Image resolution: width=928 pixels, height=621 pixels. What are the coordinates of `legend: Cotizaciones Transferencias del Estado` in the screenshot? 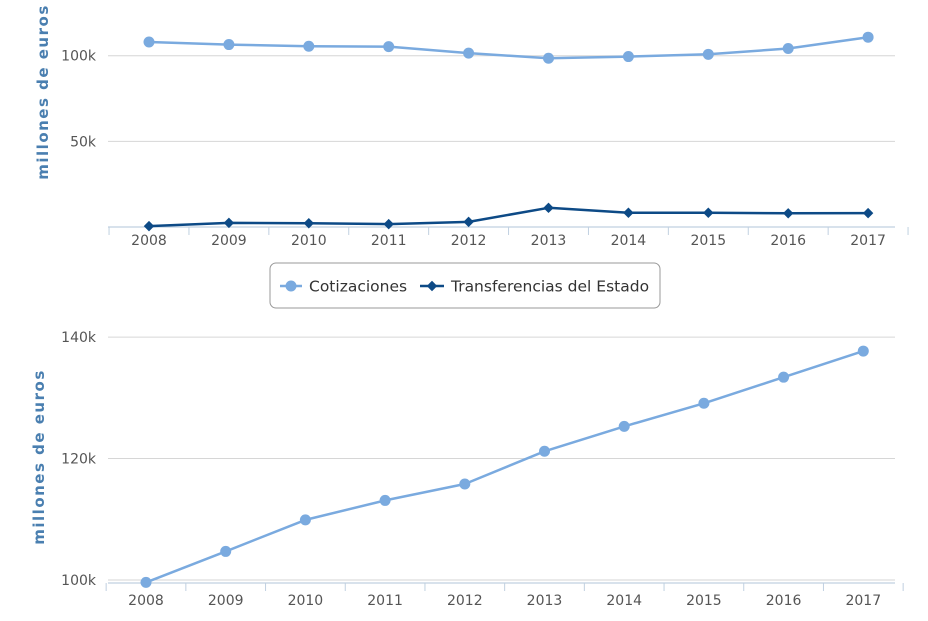 It's located at (465, 285).